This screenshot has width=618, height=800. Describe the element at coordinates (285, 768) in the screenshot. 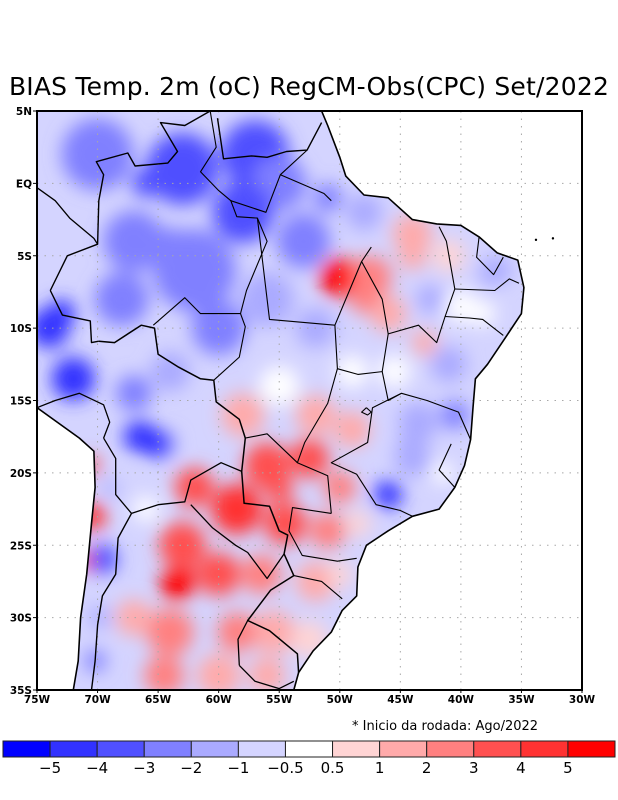

I see `colorbar-label: −0.5` at that location.